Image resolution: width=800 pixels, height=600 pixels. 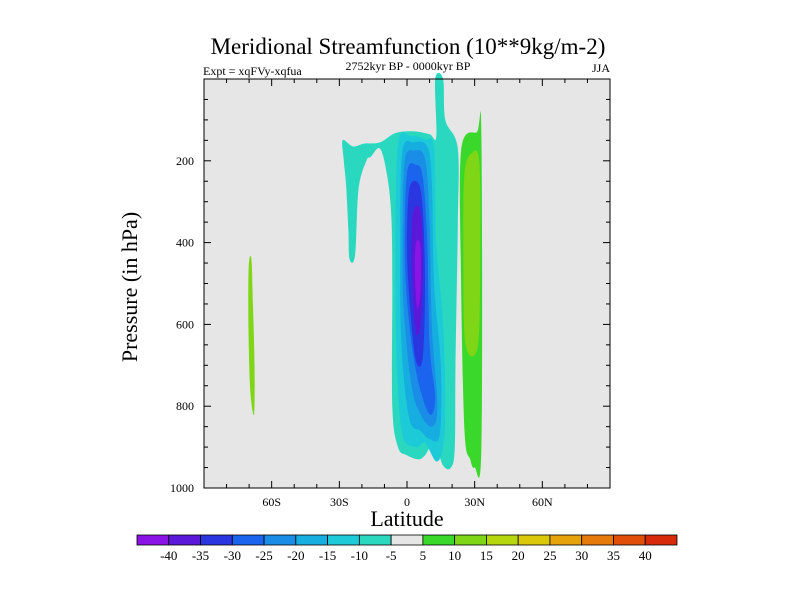 What do you see at coordinates (601, 68) in the screenshot?
I see `season-label: JJA` at bounding box center [601, 68].